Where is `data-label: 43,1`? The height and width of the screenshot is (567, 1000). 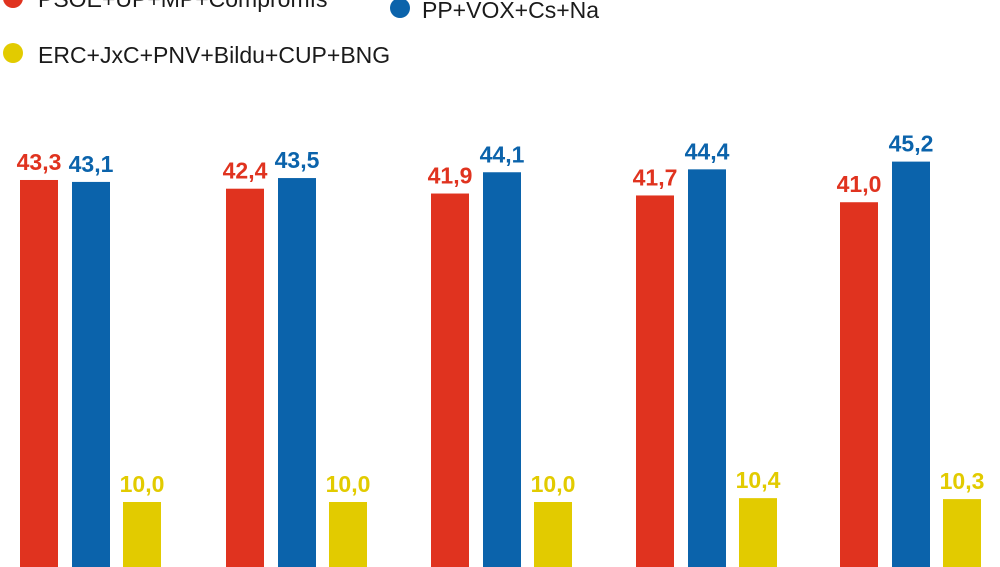
data-label: 43,1 is located at coordinates (91, 164).